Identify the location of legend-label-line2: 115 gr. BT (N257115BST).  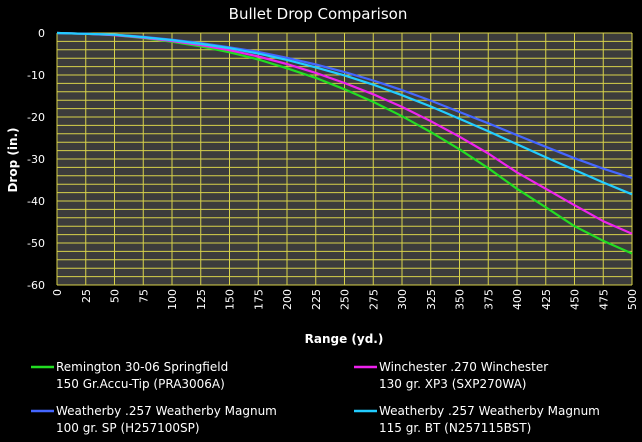
(455, 428).